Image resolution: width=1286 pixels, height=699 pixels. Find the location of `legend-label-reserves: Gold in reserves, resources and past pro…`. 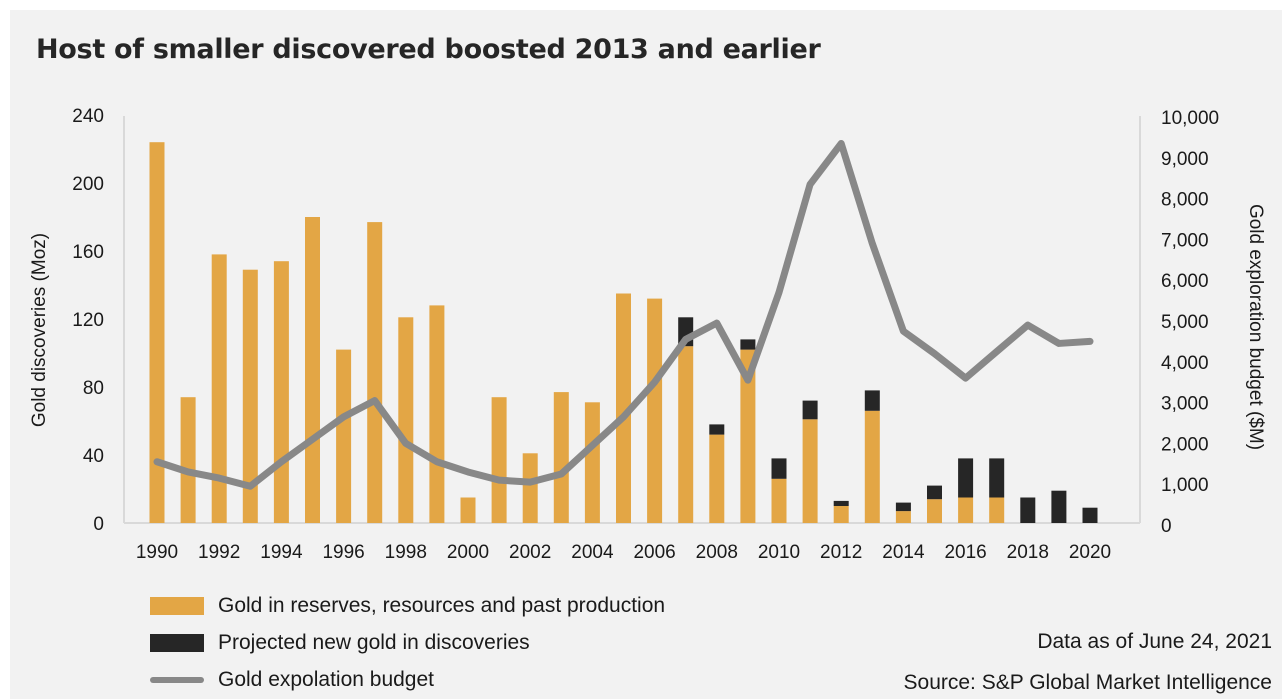

legend-label-reserves: Gold in reserves, resources and past pro… is located at coordinates (442, 605).